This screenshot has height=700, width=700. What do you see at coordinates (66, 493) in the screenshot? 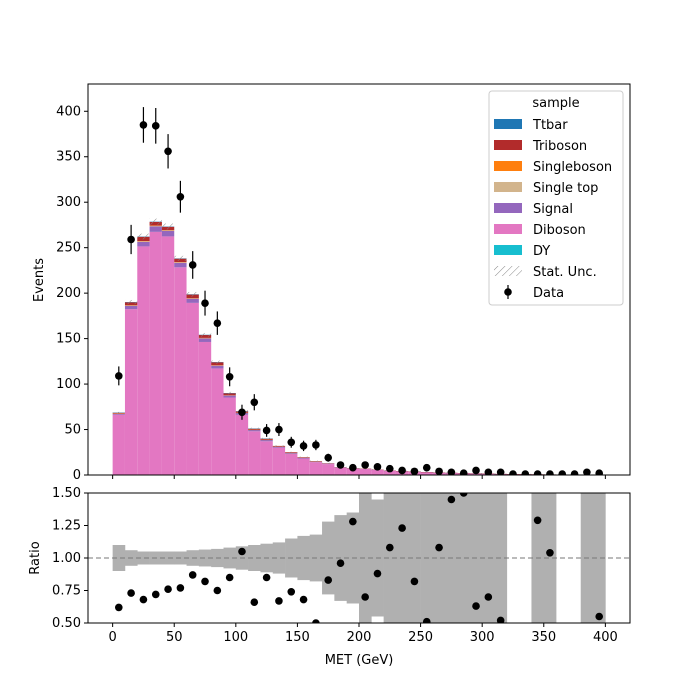
I see `ratio-y-tick-label: 1.50` at bounding box center [66, 493].